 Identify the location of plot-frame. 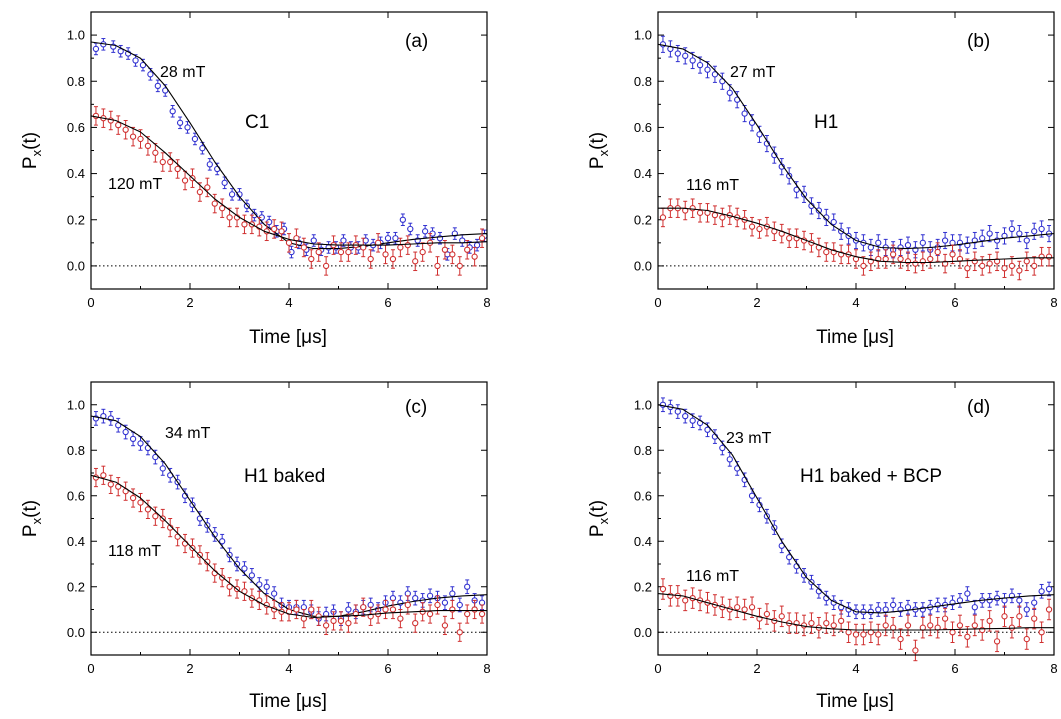
(289, 150).